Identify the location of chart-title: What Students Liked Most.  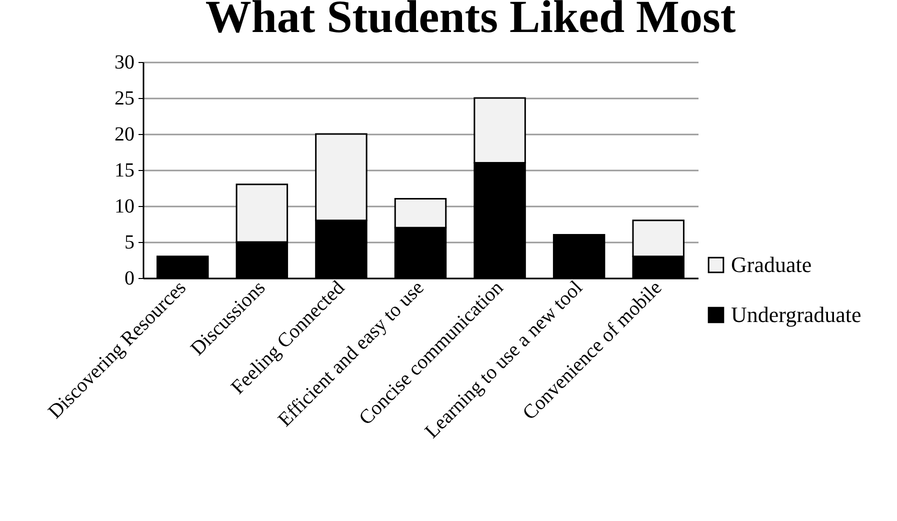
(470, 21).